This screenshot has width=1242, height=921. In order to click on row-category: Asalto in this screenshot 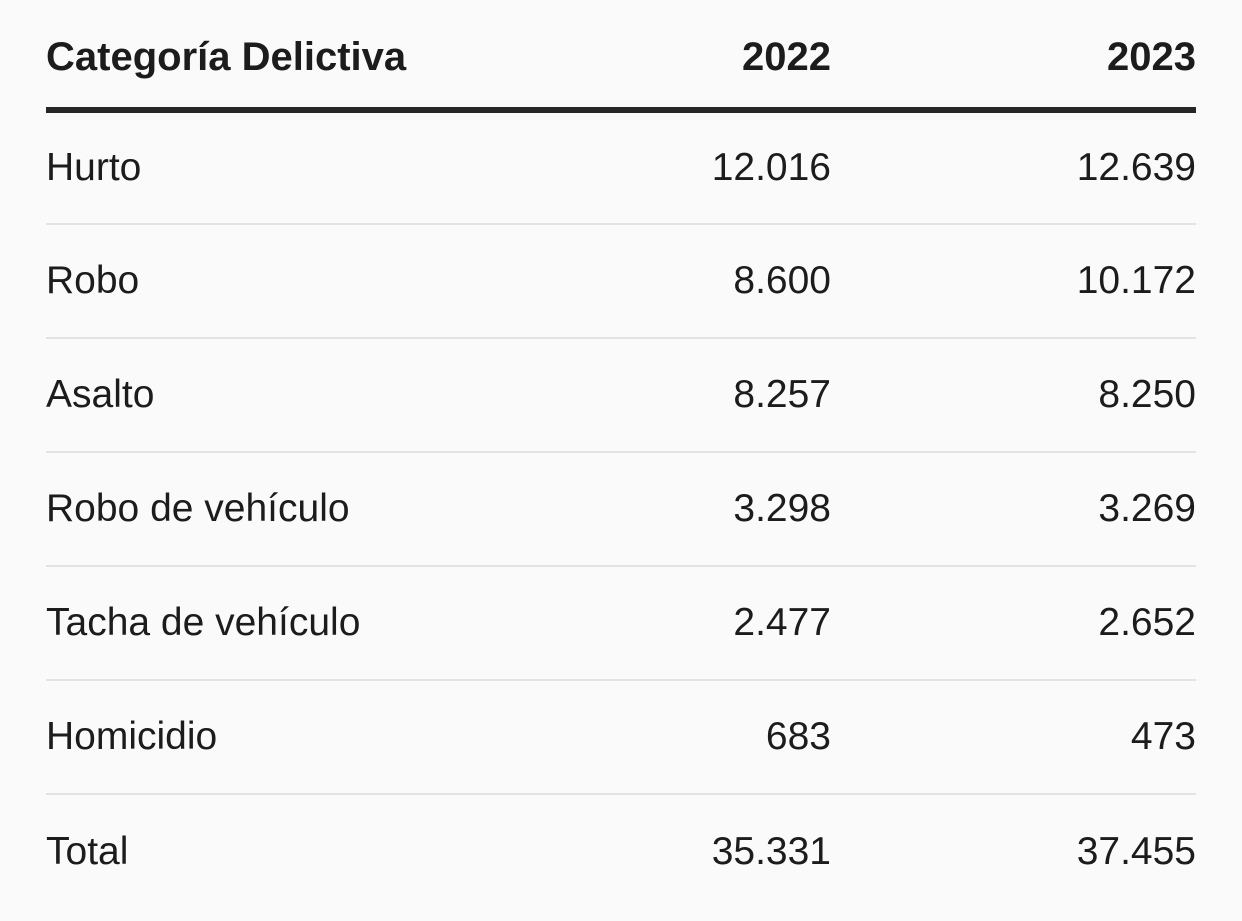, I will do `click(338, 395)`.